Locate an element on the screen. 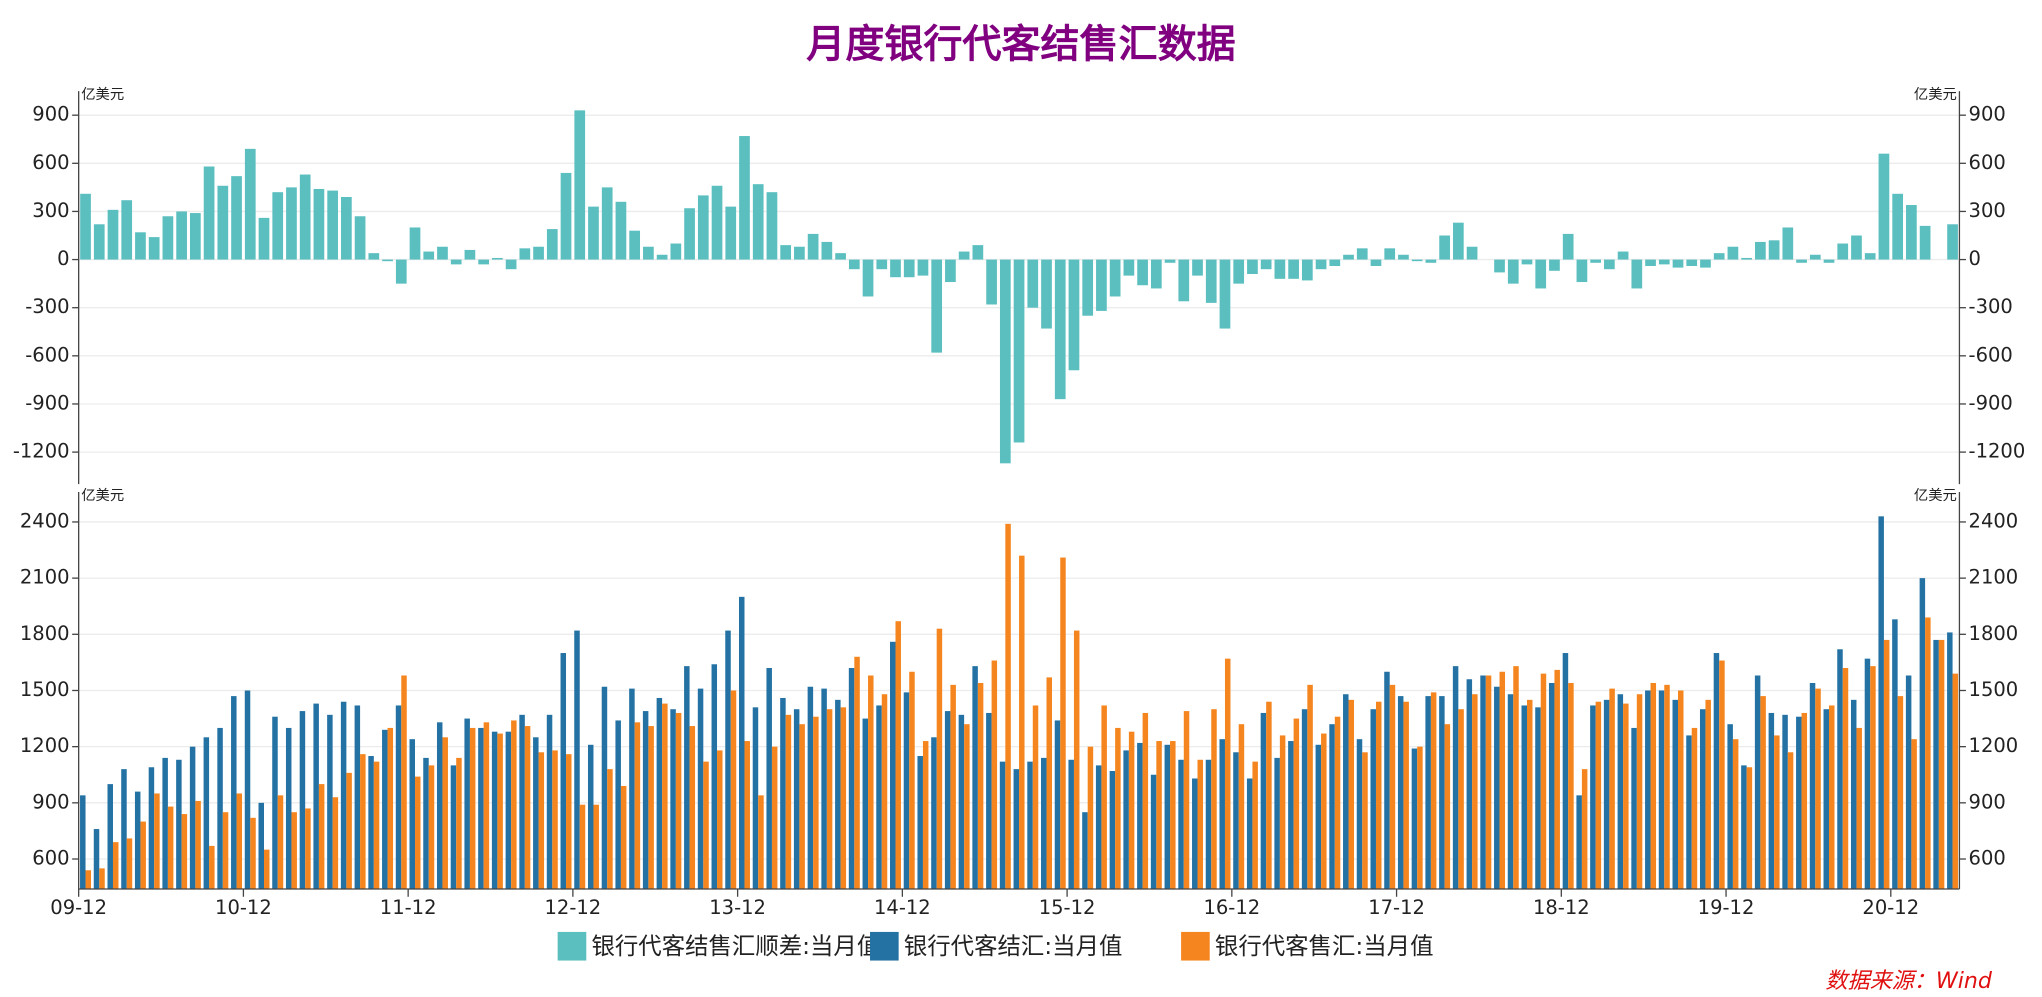 This screenshot has width=2042, height=997. y-tick-label: -900 is located at coordinates (47, 402).